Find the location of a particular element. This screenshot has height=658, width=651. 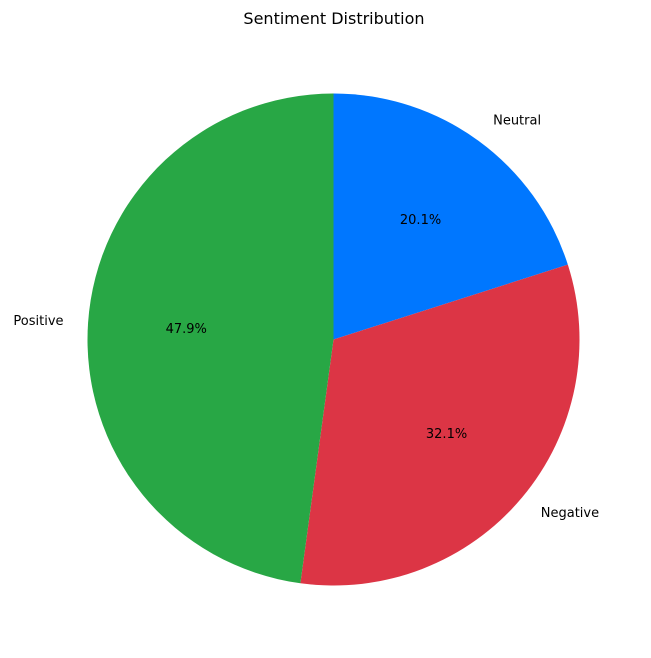

slice-label-positive: Positive is located at coordinates (38, 321).